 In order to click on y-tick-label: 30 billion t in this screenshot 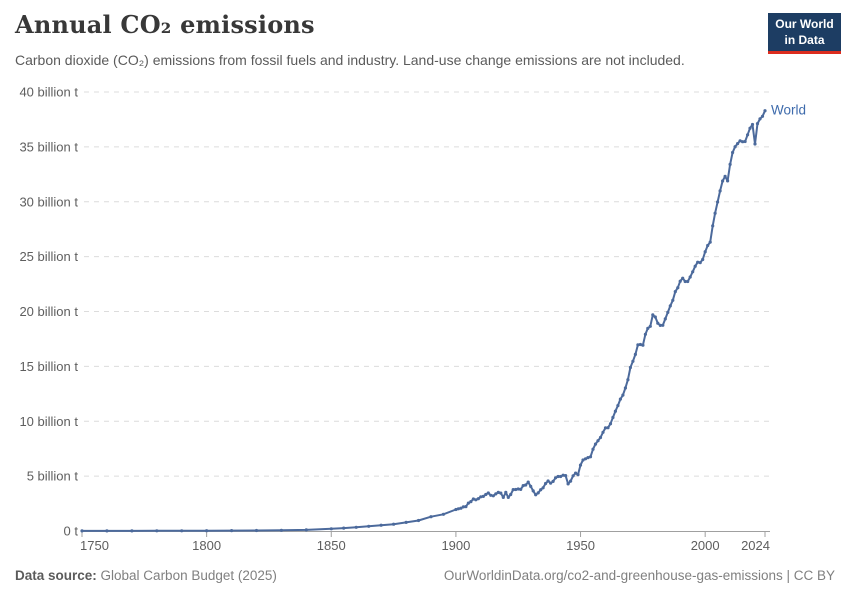, I will do `click(48, 201)`.